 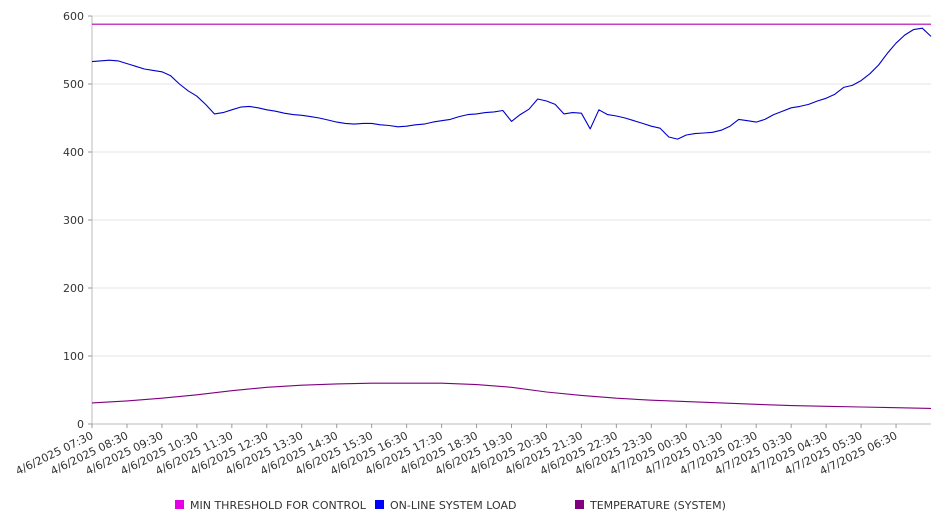 What do you see at coordinates (453, 505) in the screenshot?
I see `legend-label-1: ON-LINE SYSTEM LOAD` at bounding box center [453, 505].